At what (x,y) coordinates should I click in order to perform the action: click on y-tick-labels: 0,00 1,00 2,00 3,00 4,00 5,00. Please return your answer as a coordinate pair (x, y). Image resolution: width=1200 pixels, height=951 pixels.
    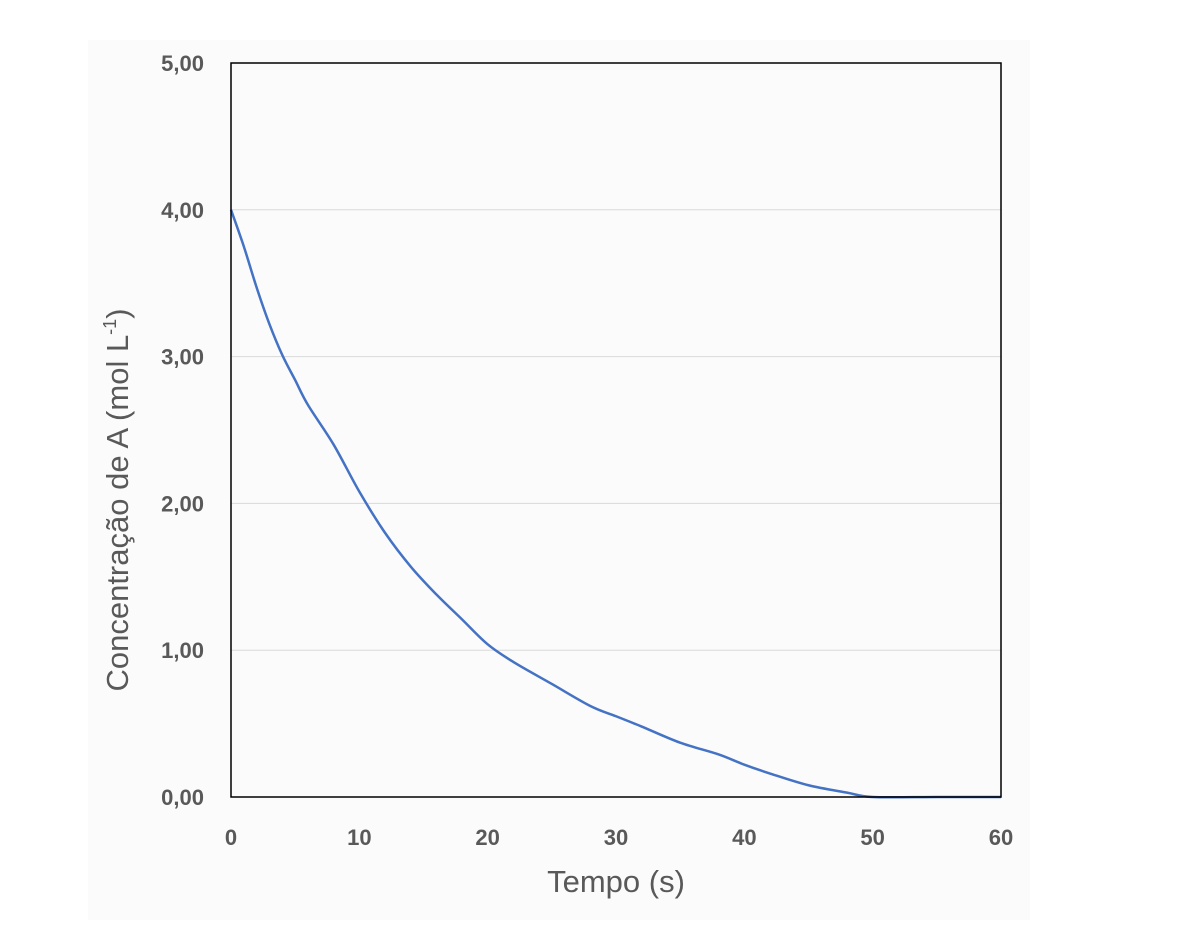
    Looking at the image, I should click on (182, 430).